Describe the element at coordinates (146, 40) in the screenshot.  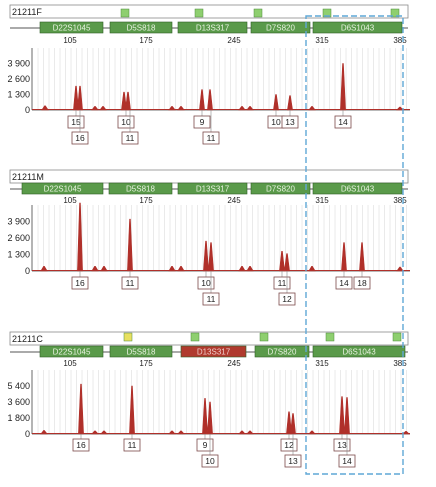
I see `size-tick-label: 175` at that location.